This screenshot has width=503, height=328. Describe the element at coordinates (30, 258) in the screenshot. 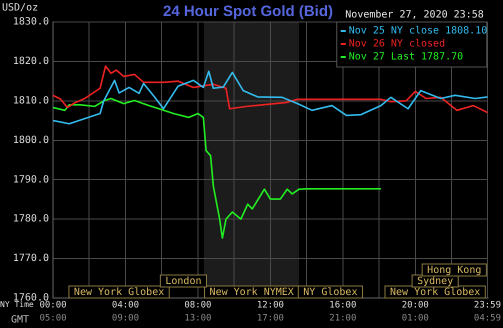

I see `y-tick-label: 1770.0` at that location.